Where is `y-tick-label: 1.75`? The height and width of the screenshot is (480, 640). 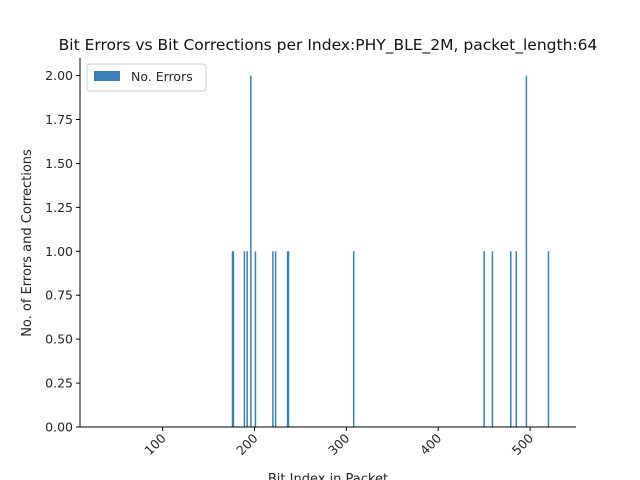
y-tick-label: 1.75 is located at coordinates (59, 119).